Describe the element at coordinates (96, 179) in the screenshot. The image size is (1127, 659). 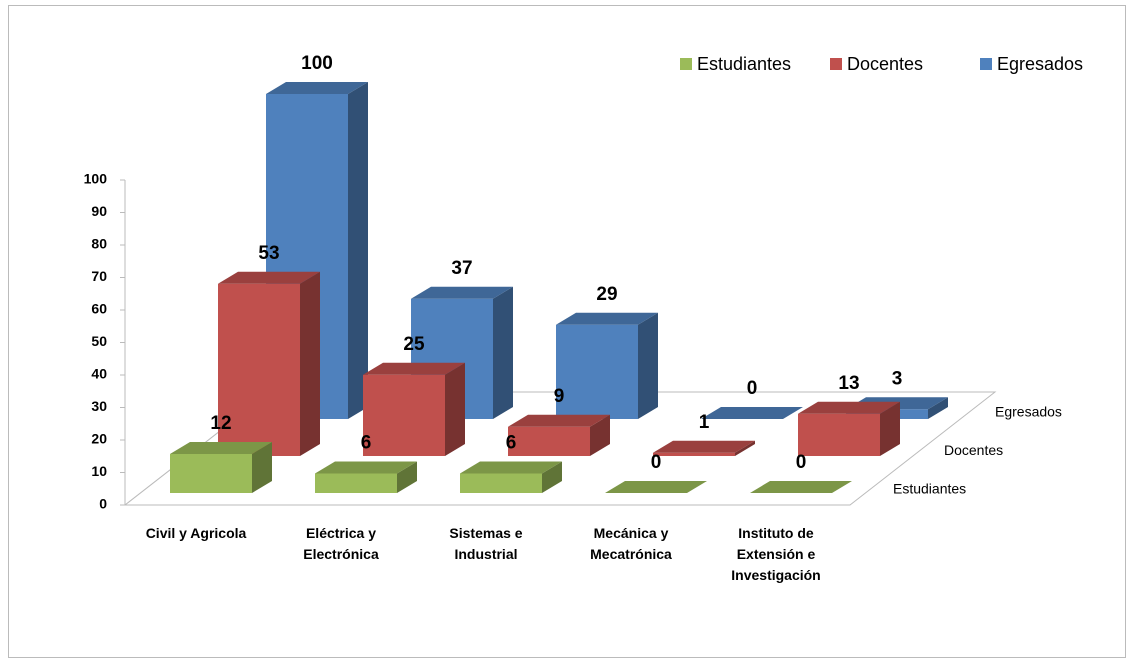
I see `y-tick-label: 100` at that location.